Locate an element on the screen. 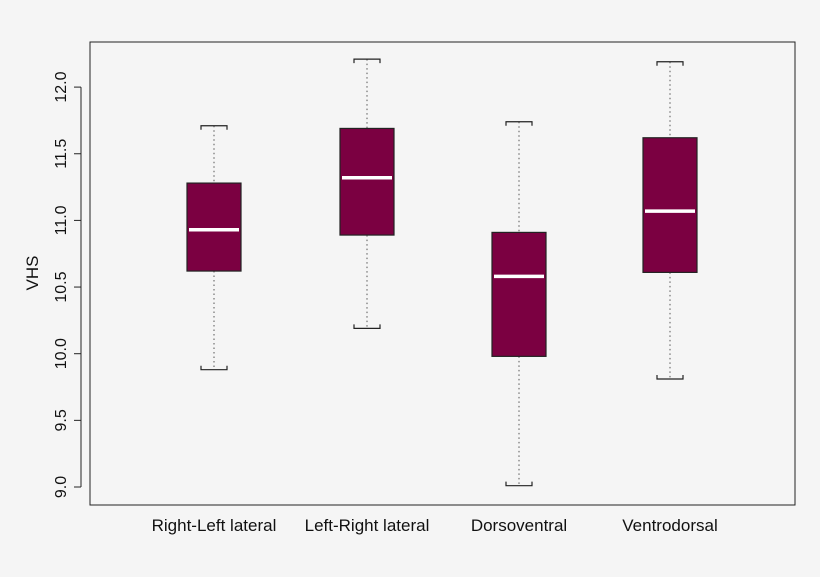 This screenshot has height=577, width=820. y-tick-label: 11.0 is located at coordinates (61, 220).